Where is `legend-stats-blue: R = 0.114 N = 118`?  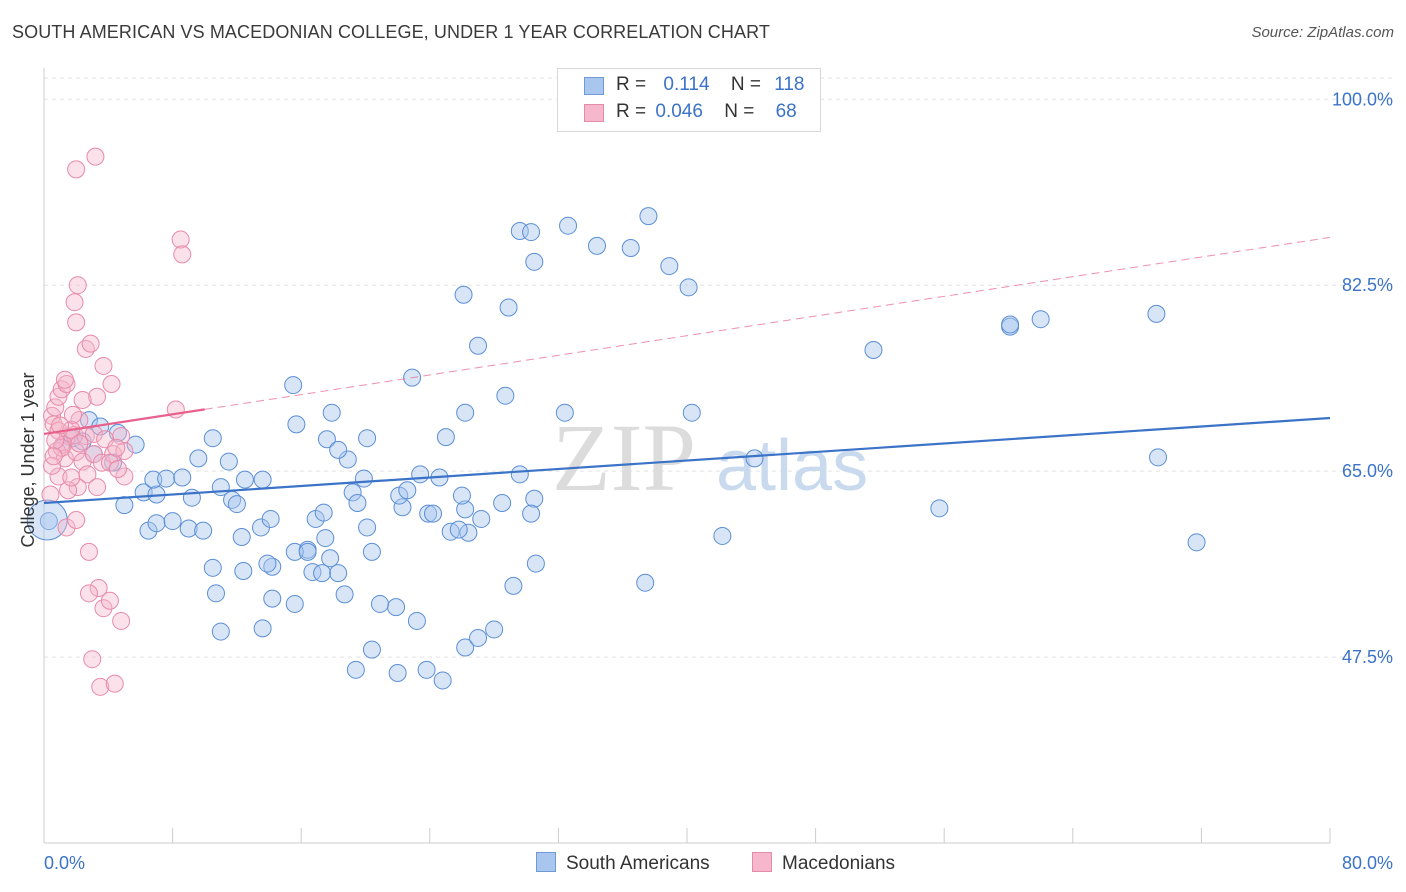
legend-stats-blue: R = 0.114 N = 118 is located at coordinates (710, 85).